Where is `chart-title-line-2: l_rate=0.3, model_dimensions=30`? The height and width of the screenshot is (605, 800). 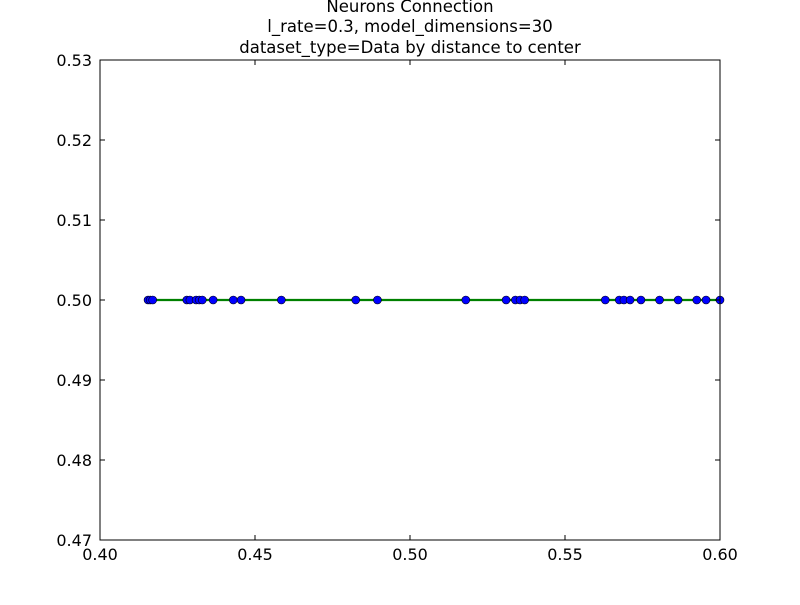 chart-title-line-2: l_rate=0.3, model_dimensions=30 is located at coordinates (409, 27).